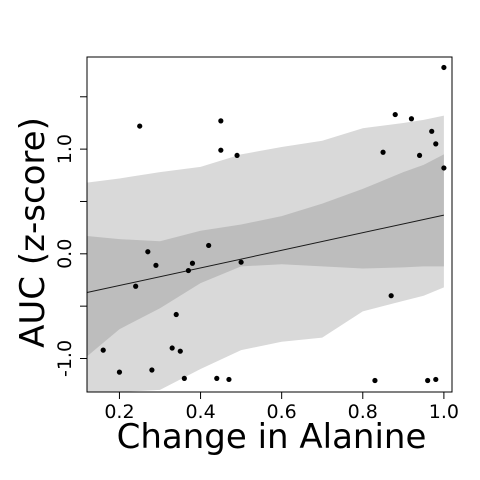  I want to click on y-tick-label: -1.0, so click(65, 358).